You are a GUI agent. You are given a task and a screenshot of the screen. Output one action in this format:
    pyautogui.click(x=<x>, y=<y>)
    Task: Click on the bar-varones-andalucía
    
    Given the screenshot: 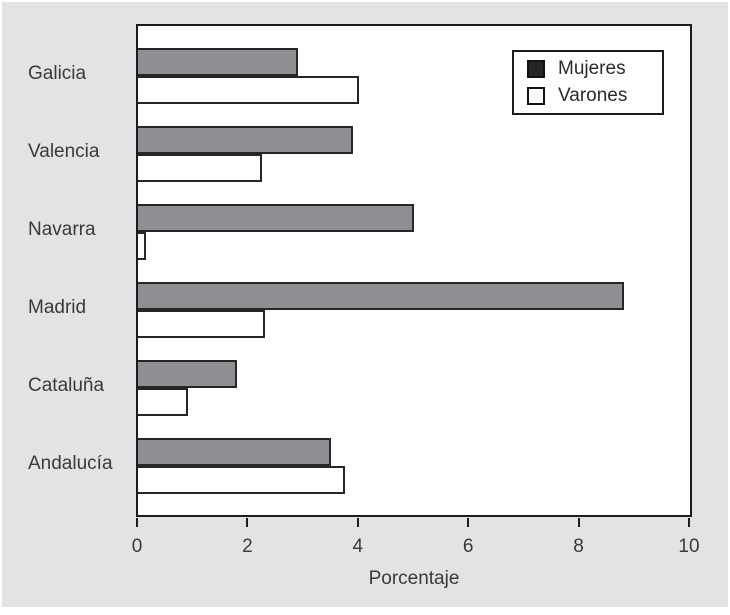 What is the action you would take?
    pyautogui.click(x=241, y=480)
    